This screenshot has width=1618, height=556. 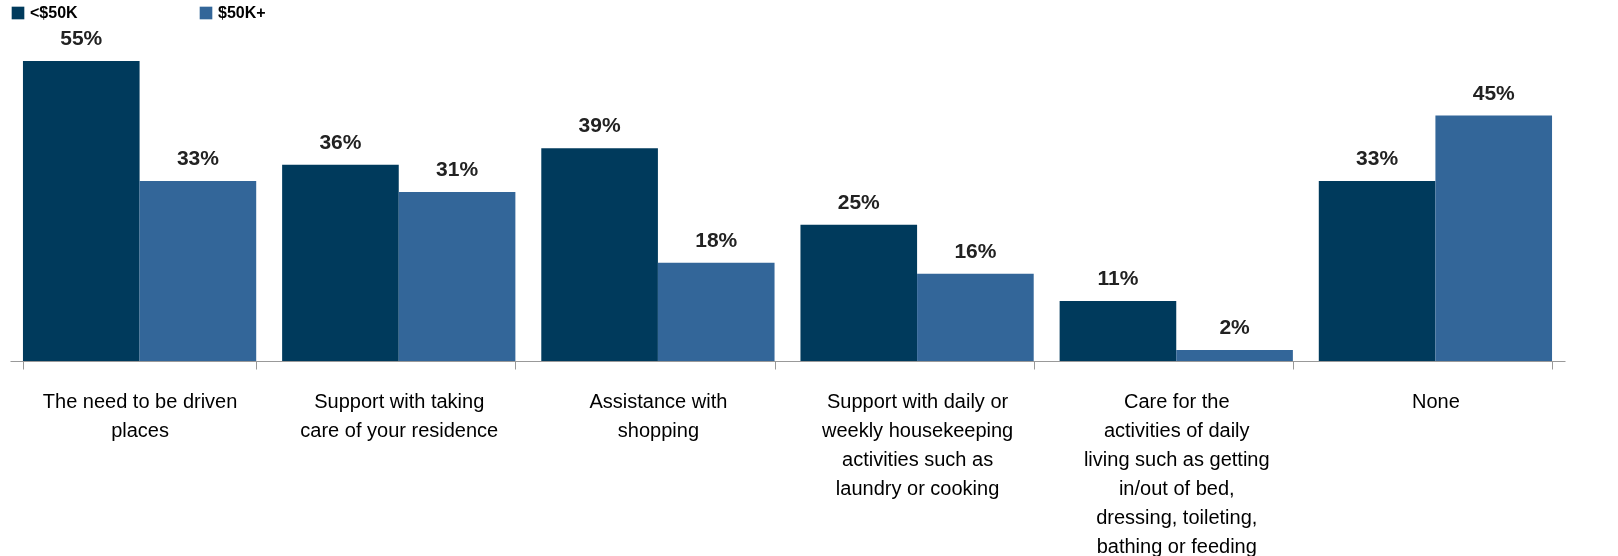 What do you see at coordinates (658, 415) in the screenshot?
I see `x-tick-label: Assistance with shopping` at bounding box center [658, 415].